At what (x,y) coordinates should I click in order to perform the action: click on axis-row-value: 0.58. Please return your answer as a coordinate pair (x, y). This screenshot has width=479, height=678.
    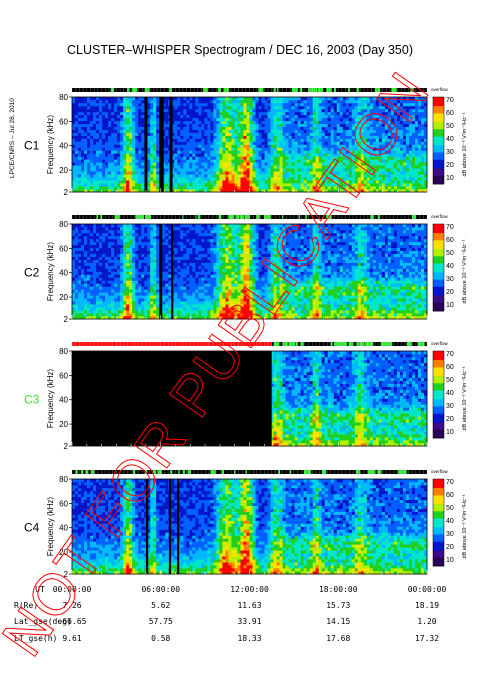
    Looking at the image, I should click on (160, 638).